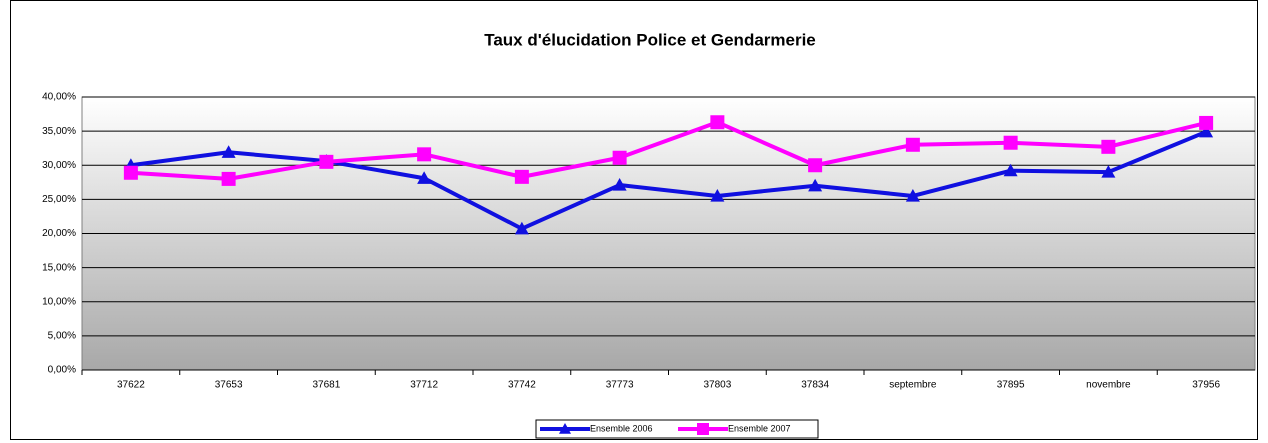 The image size is (1268, 443). Describe the element at coordinates (522, 385) in the screenshot. I see `x-tick-label: 37742` at that location.